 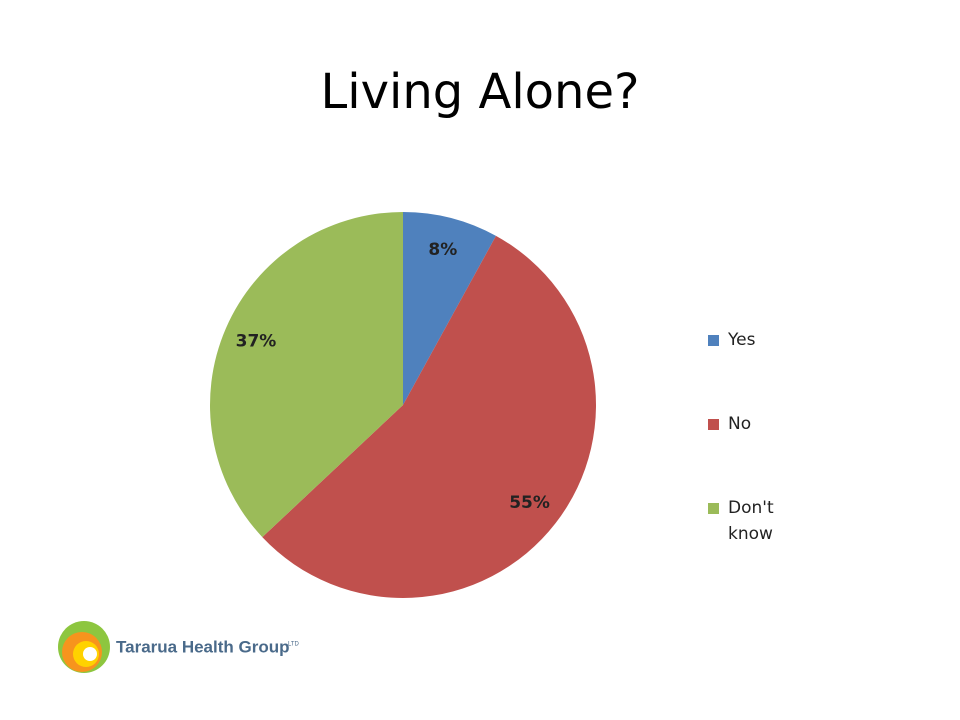 What do you see at coordinates (480, 92) in the screenshot?
I see `chart-title: Living Alone?` at bounding box center [480, 92].